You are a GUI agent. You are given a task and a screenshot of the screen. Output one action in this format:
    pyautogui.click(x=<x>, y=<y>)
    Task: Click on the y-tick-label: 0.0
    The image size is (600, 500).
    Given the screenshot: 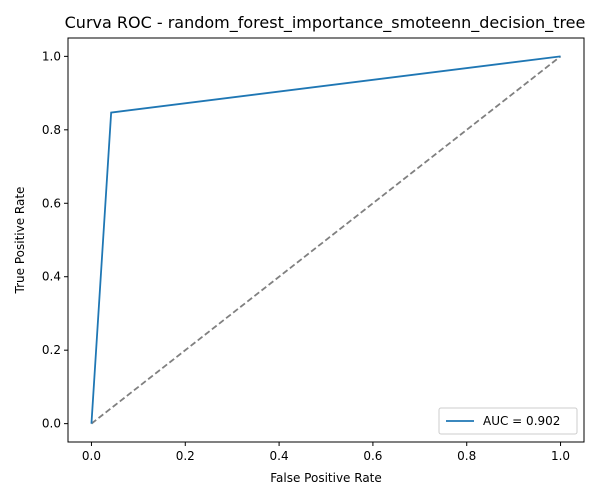 What is the action you would take?
    pyautogui.click(x=51, y=424)
    